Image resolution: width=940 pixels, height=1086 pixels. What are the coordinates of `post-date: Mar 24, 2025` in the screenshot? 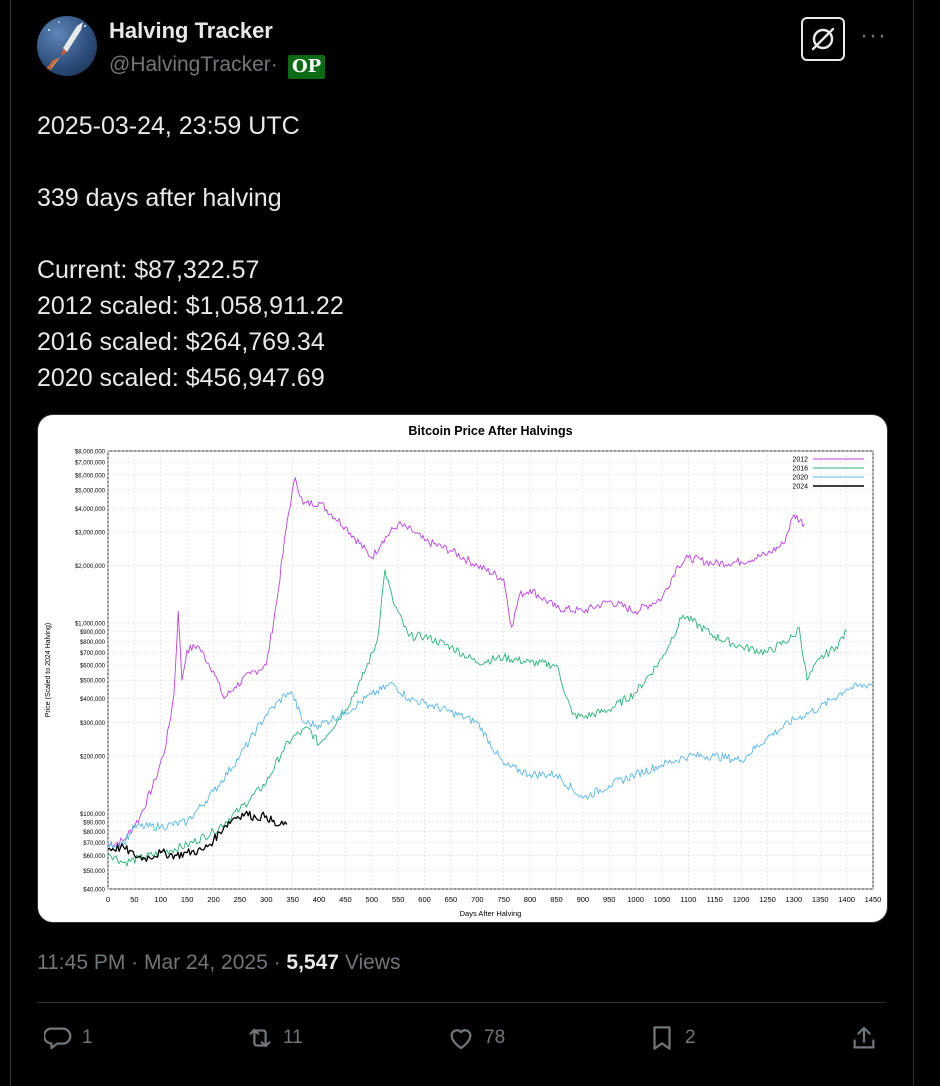 It's located at (206, 962).